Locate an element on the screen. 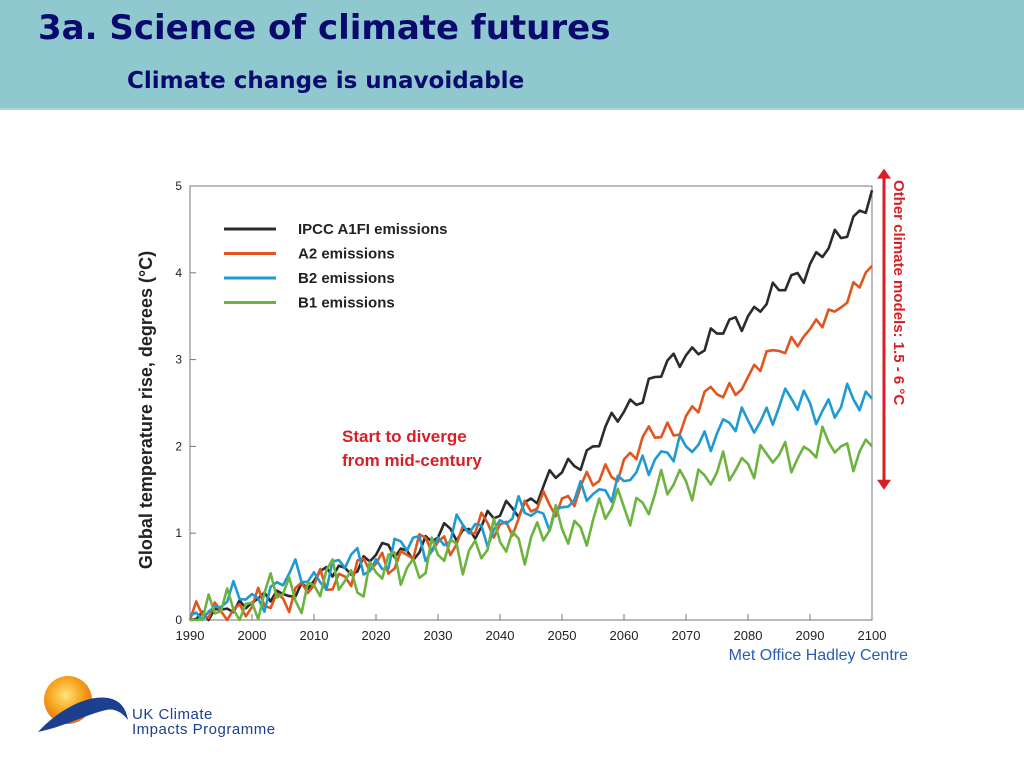 The height and width of the screenshot is (768, 1024). x-tick-label: 2100 is located at coordinates (872, 635).